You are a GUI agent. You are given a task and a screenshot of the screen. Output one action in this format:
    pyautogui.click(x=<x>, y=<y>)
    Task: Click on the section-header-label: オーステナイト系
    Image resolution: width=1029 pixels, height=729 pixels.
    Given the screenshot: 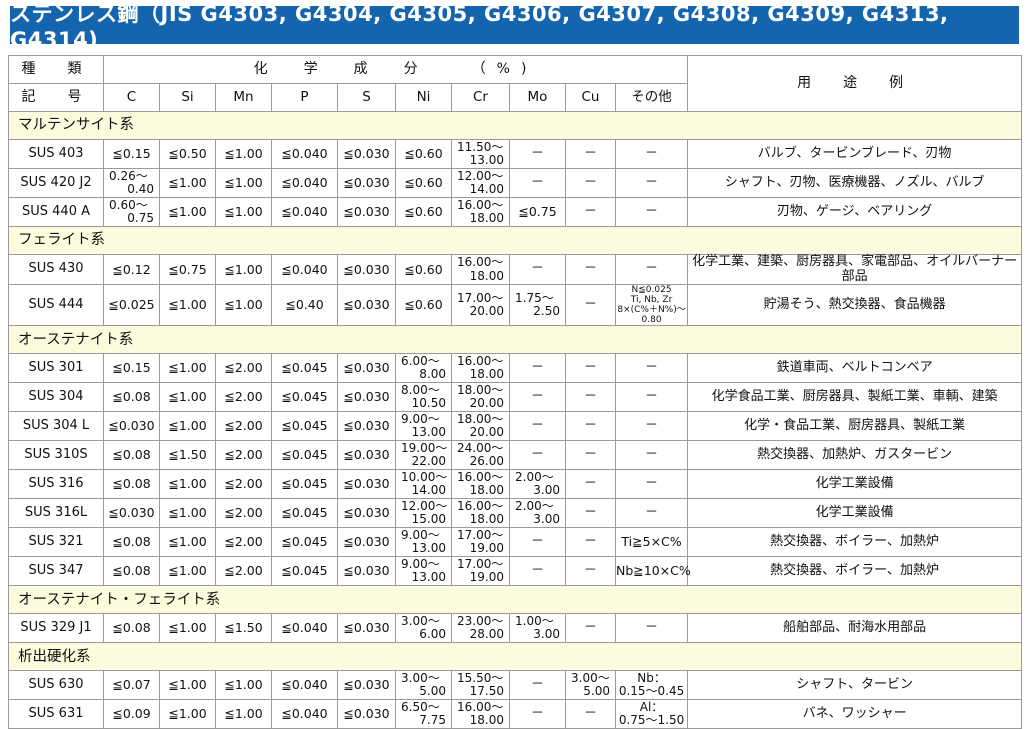 What is the action you would take?
    pyautogui.click(x=515, y=340)
    